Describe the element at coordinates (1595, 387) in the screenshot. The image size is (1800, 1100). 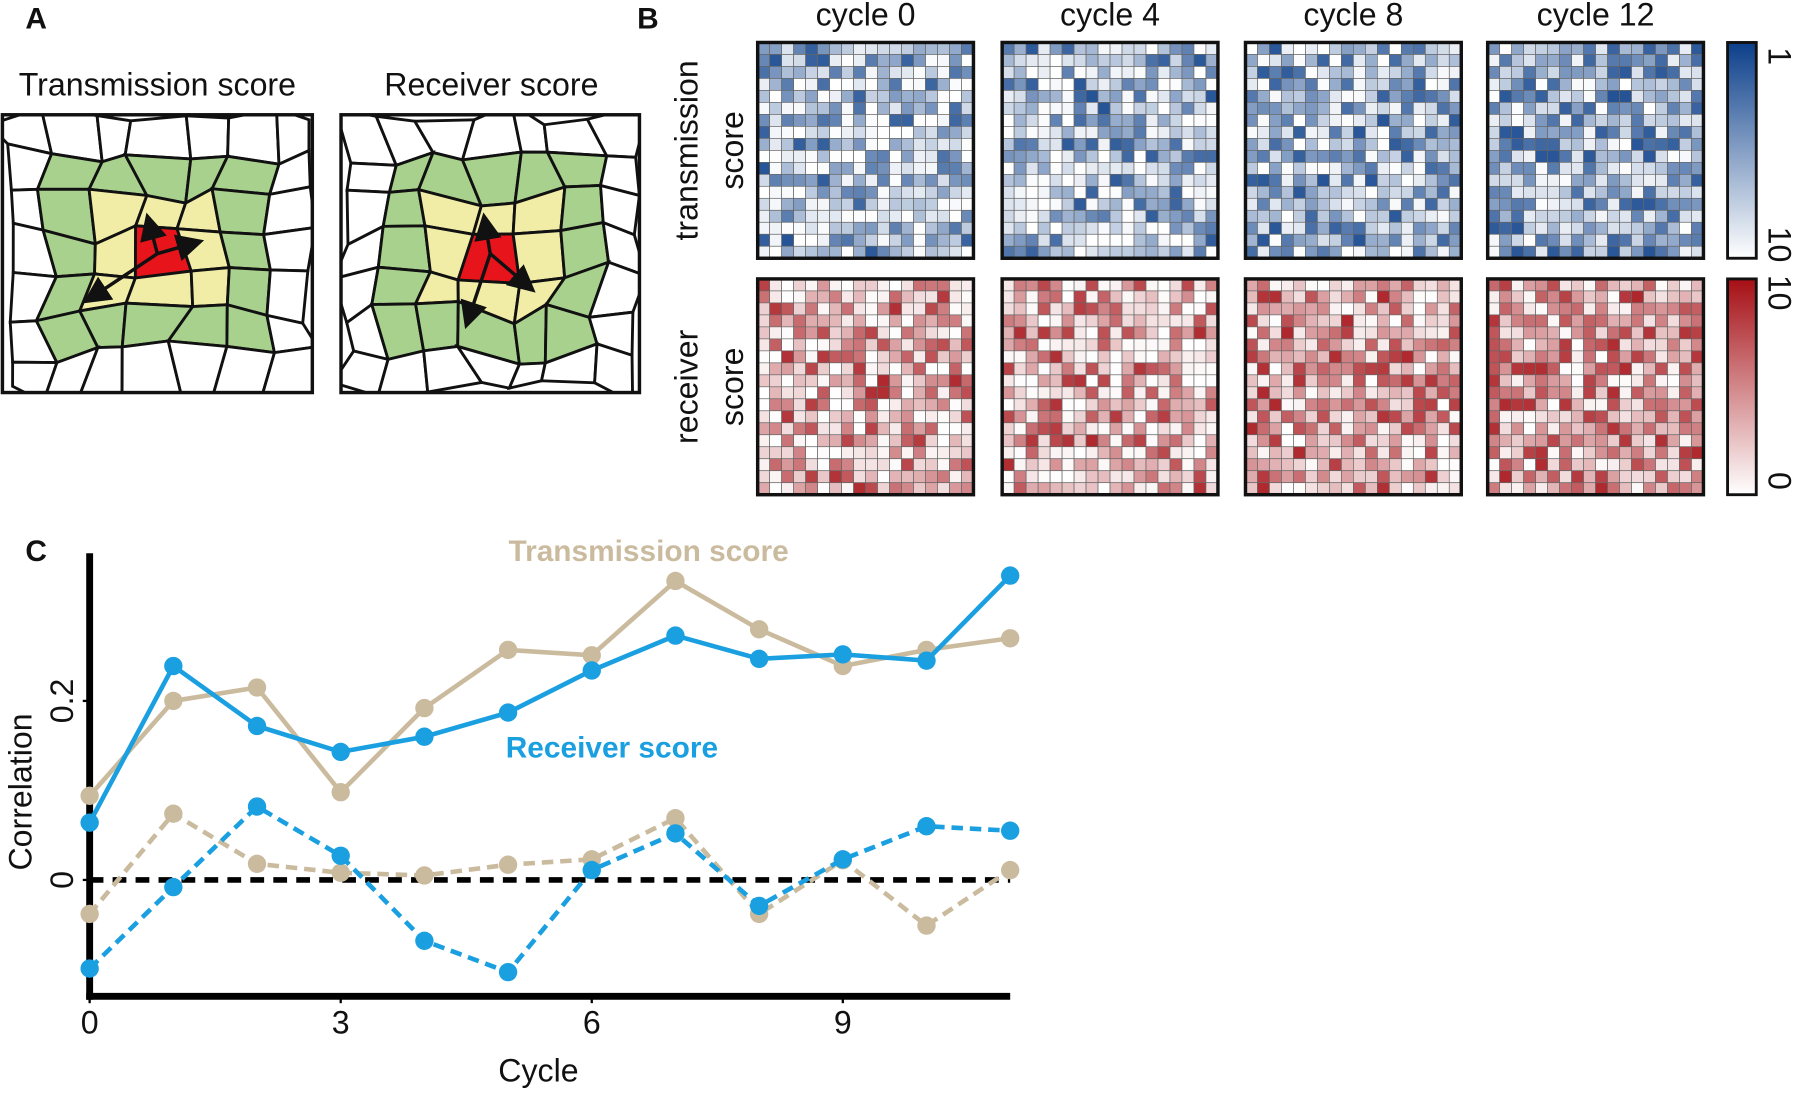
I see `frame` at that location.